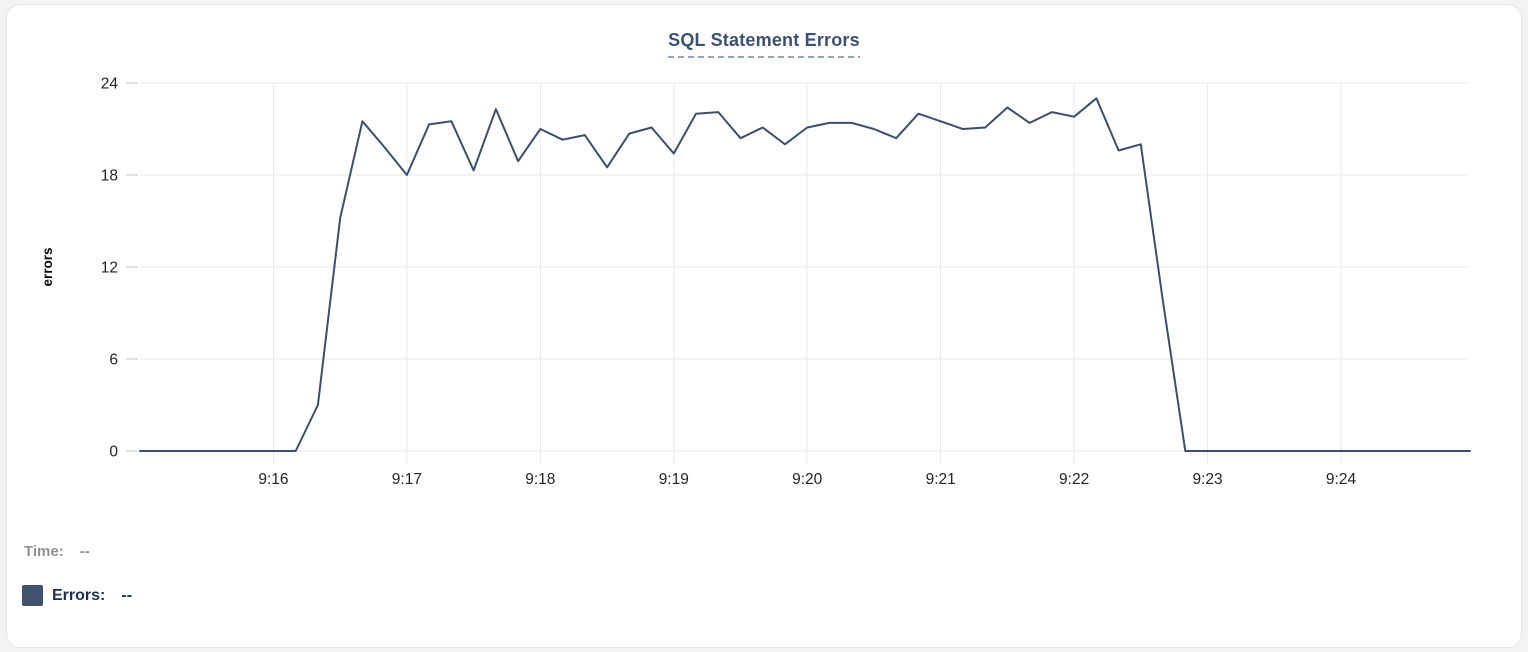 Image resolution: width=1528 pixels, height=652 pixels. I want to click on tooltip-time-readout: Time: --, so click(57, 551).